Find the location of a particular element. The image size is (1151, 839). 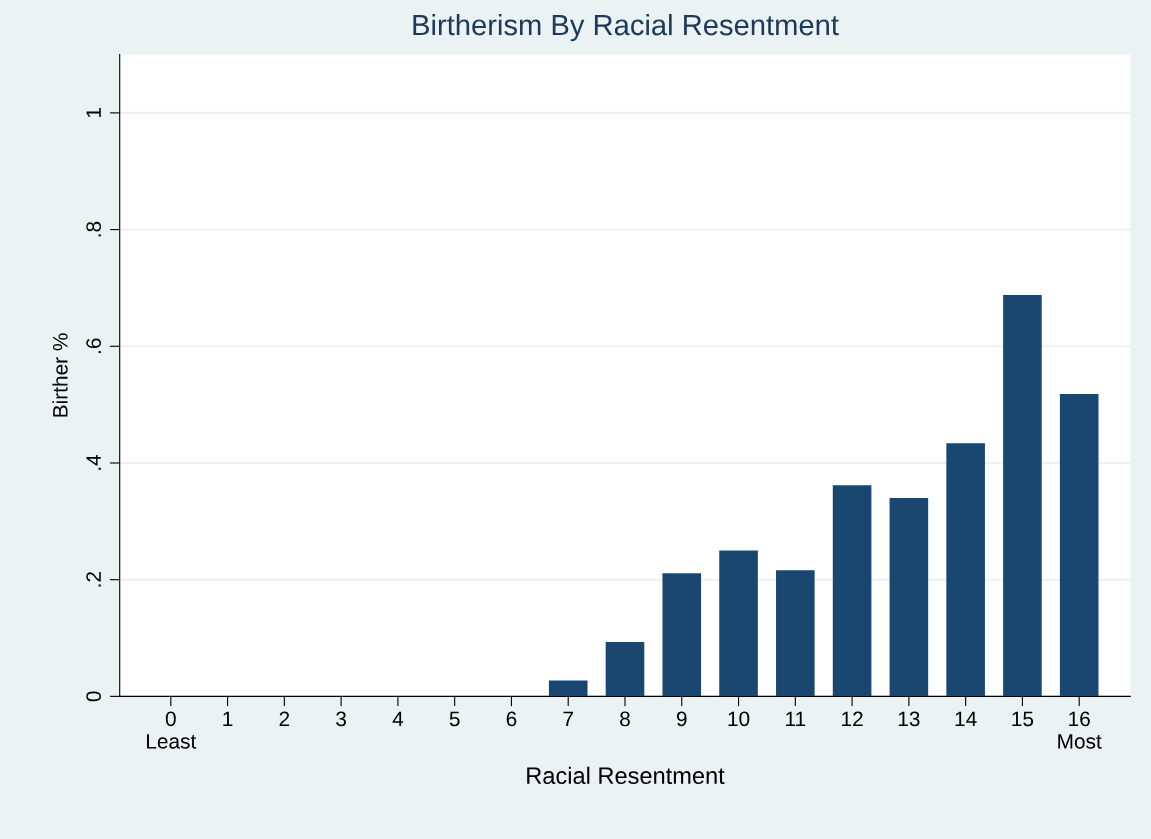

x-tick-label: 7 is located at coordinates (568, 719).